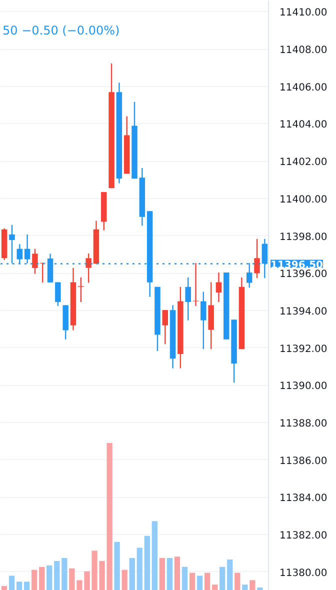 This screenshot has width=336, height=590. Describe the element at coordinates (304, 237) in the screenshot. I see `y-tick-label: 11398.00` at that location.